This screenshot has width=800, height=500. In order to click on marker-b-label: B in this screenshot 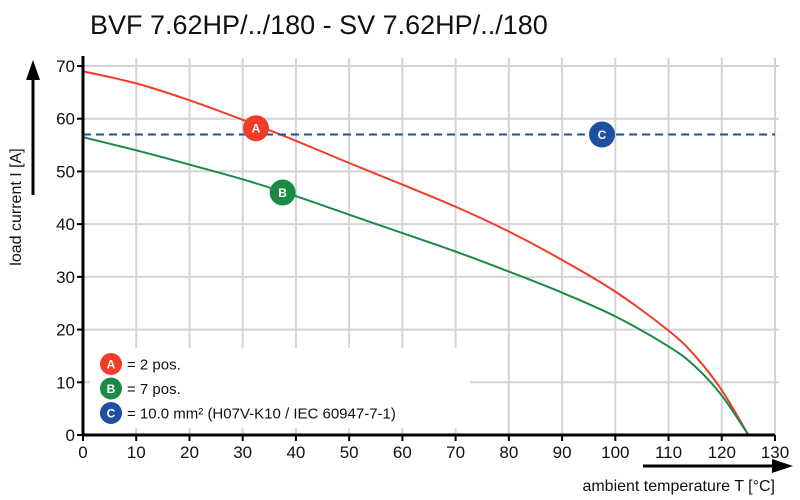, I will do `click(282, 193)`.